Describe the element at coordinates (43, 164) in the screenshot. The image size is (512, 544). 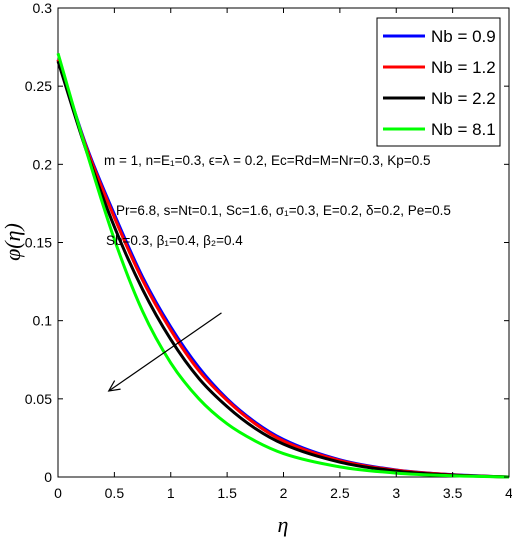
I see `y-tick-label: 0.2` at that location.